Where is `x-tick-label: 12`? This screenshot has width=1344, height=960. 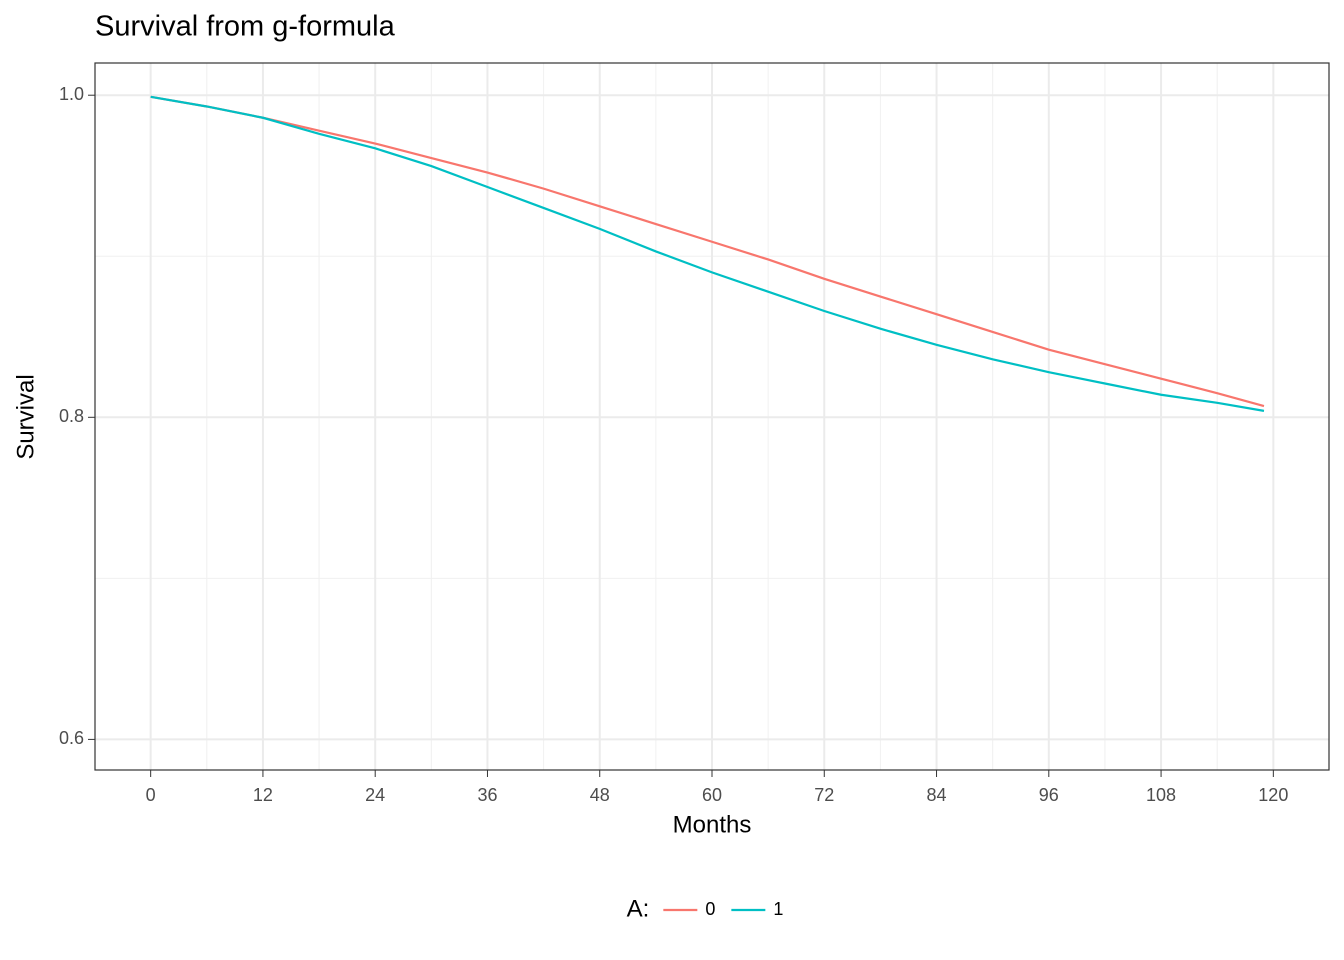
x-tick-label: 12 is located at coordinates (263, 795).